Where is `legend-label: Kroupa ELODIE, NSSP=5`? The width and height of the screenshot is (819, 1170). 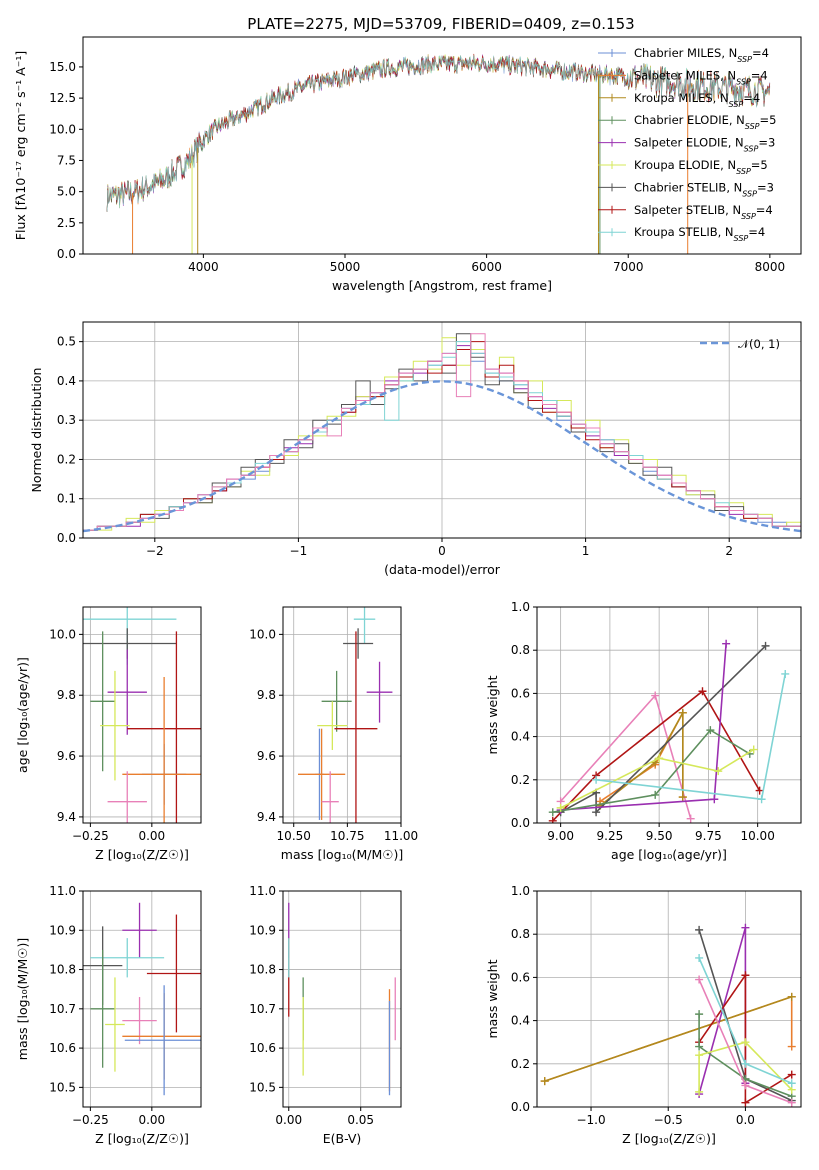
legend-label: Kroupa ELODIE, NSSP=5 is located at coordinates (701, 167).